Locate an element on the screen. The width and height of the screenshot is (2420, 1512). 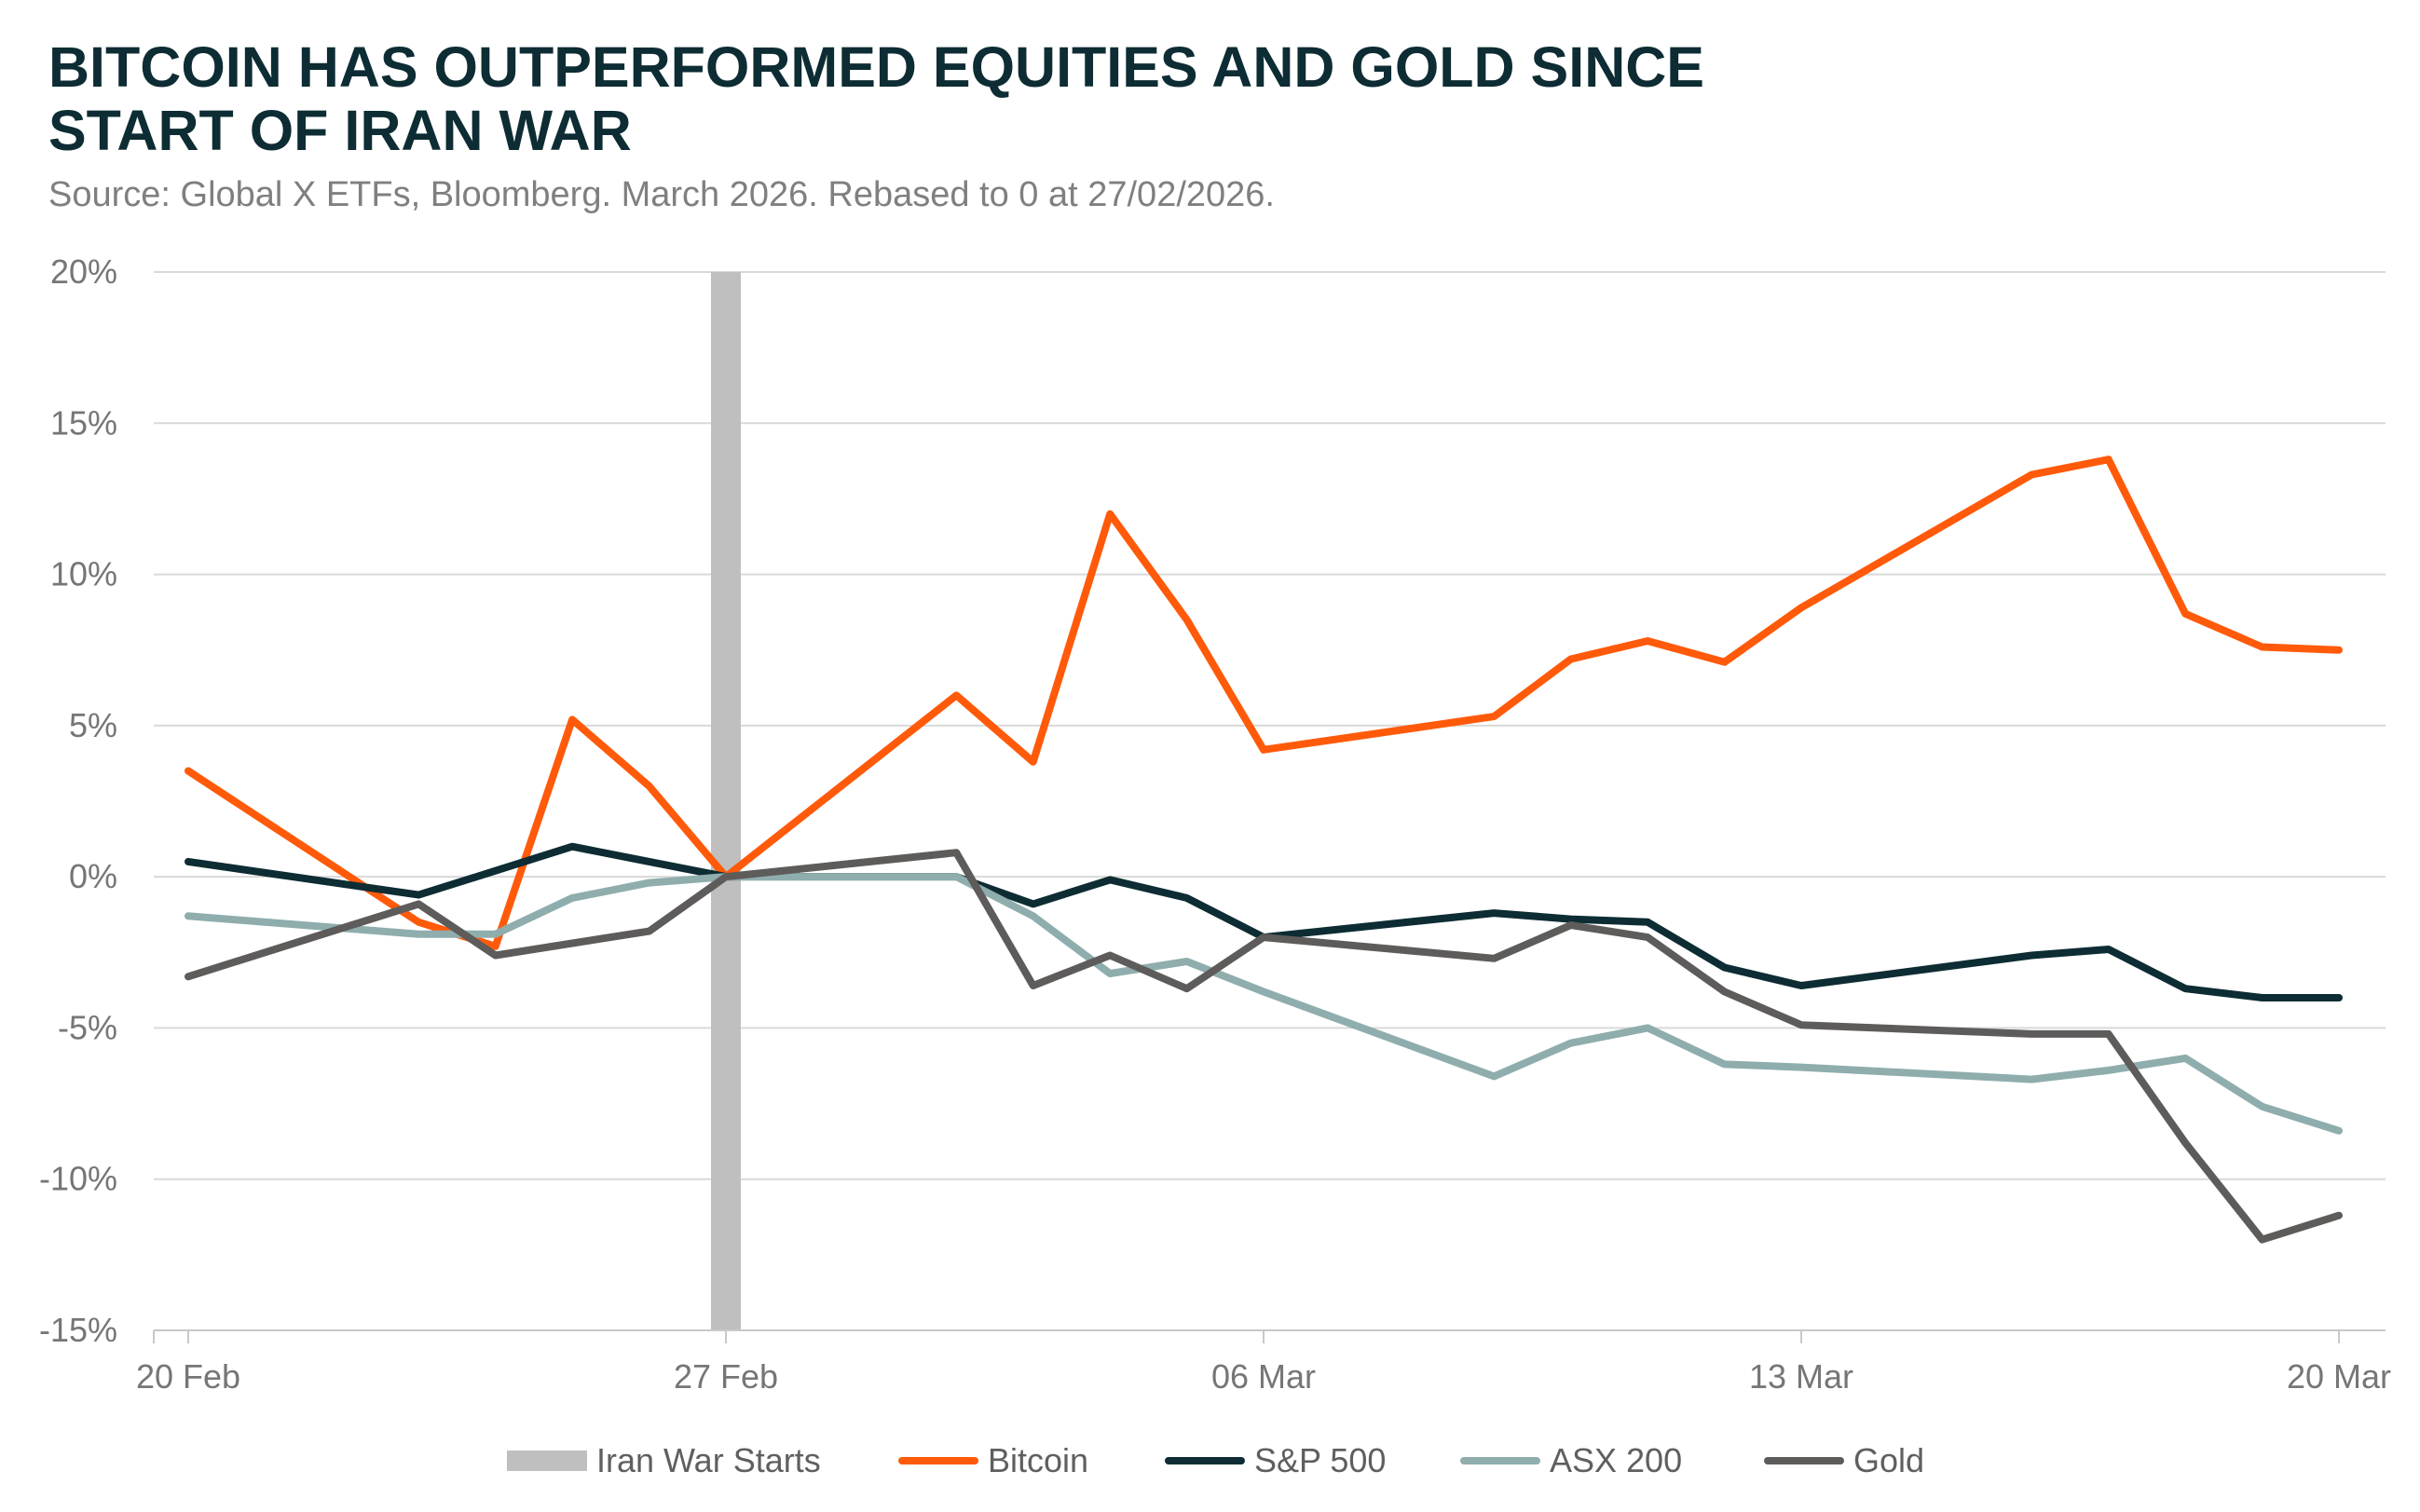
y-tick-label: 20% is located at coordinates (84, 271).